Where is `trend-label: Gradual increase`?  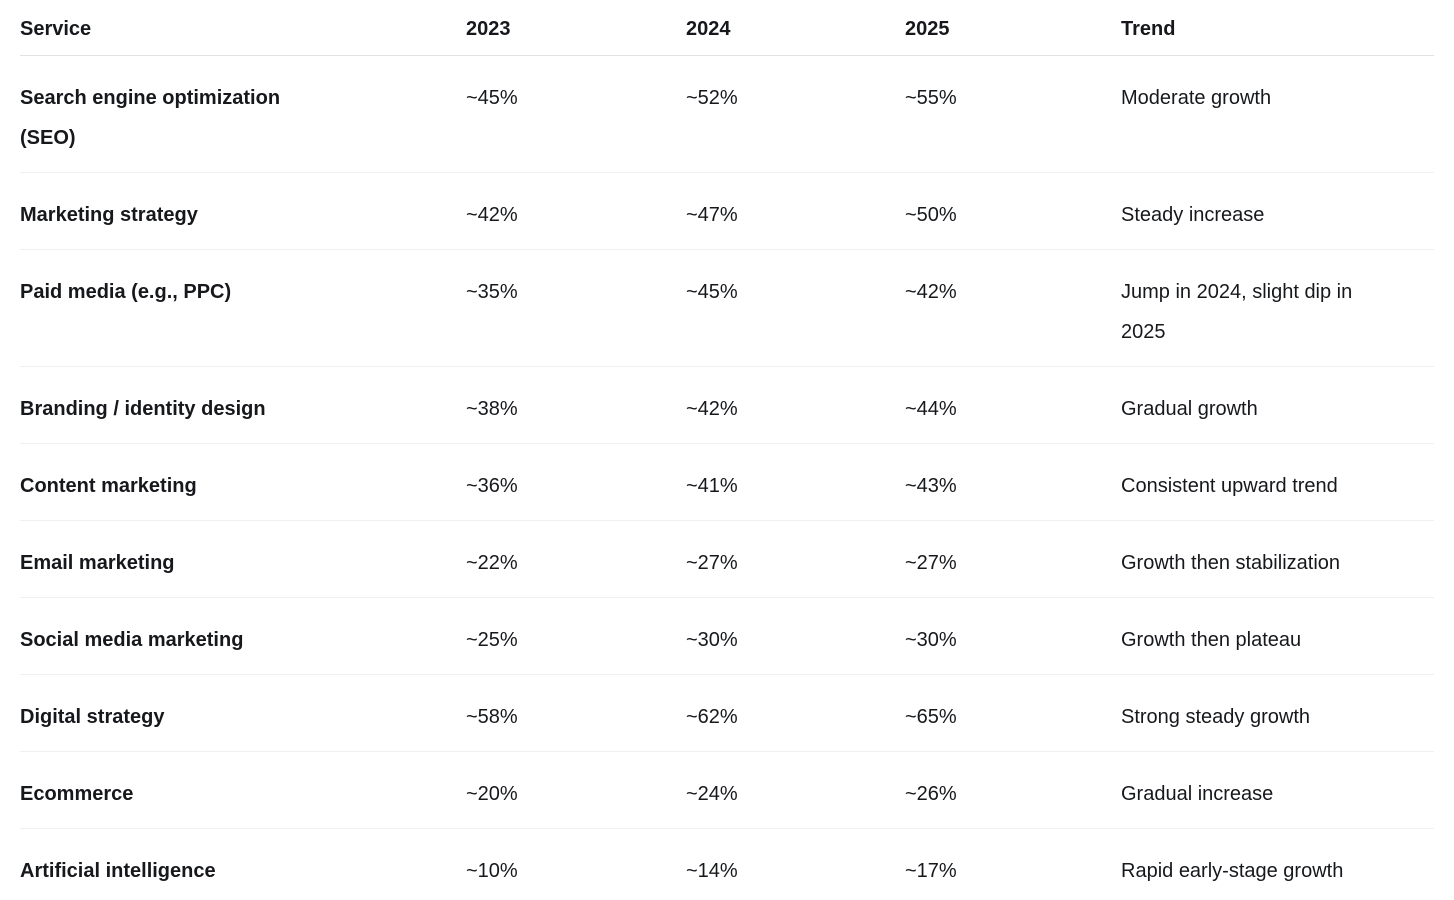
trend-label: Gradual increase is located at coordinates (1197, 794).